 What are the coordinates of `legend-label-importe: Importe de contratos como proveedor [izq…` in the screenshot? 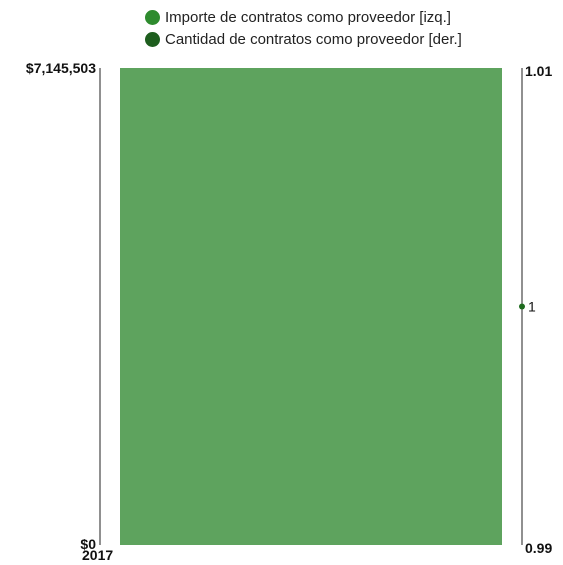 It's located at (308, 17).